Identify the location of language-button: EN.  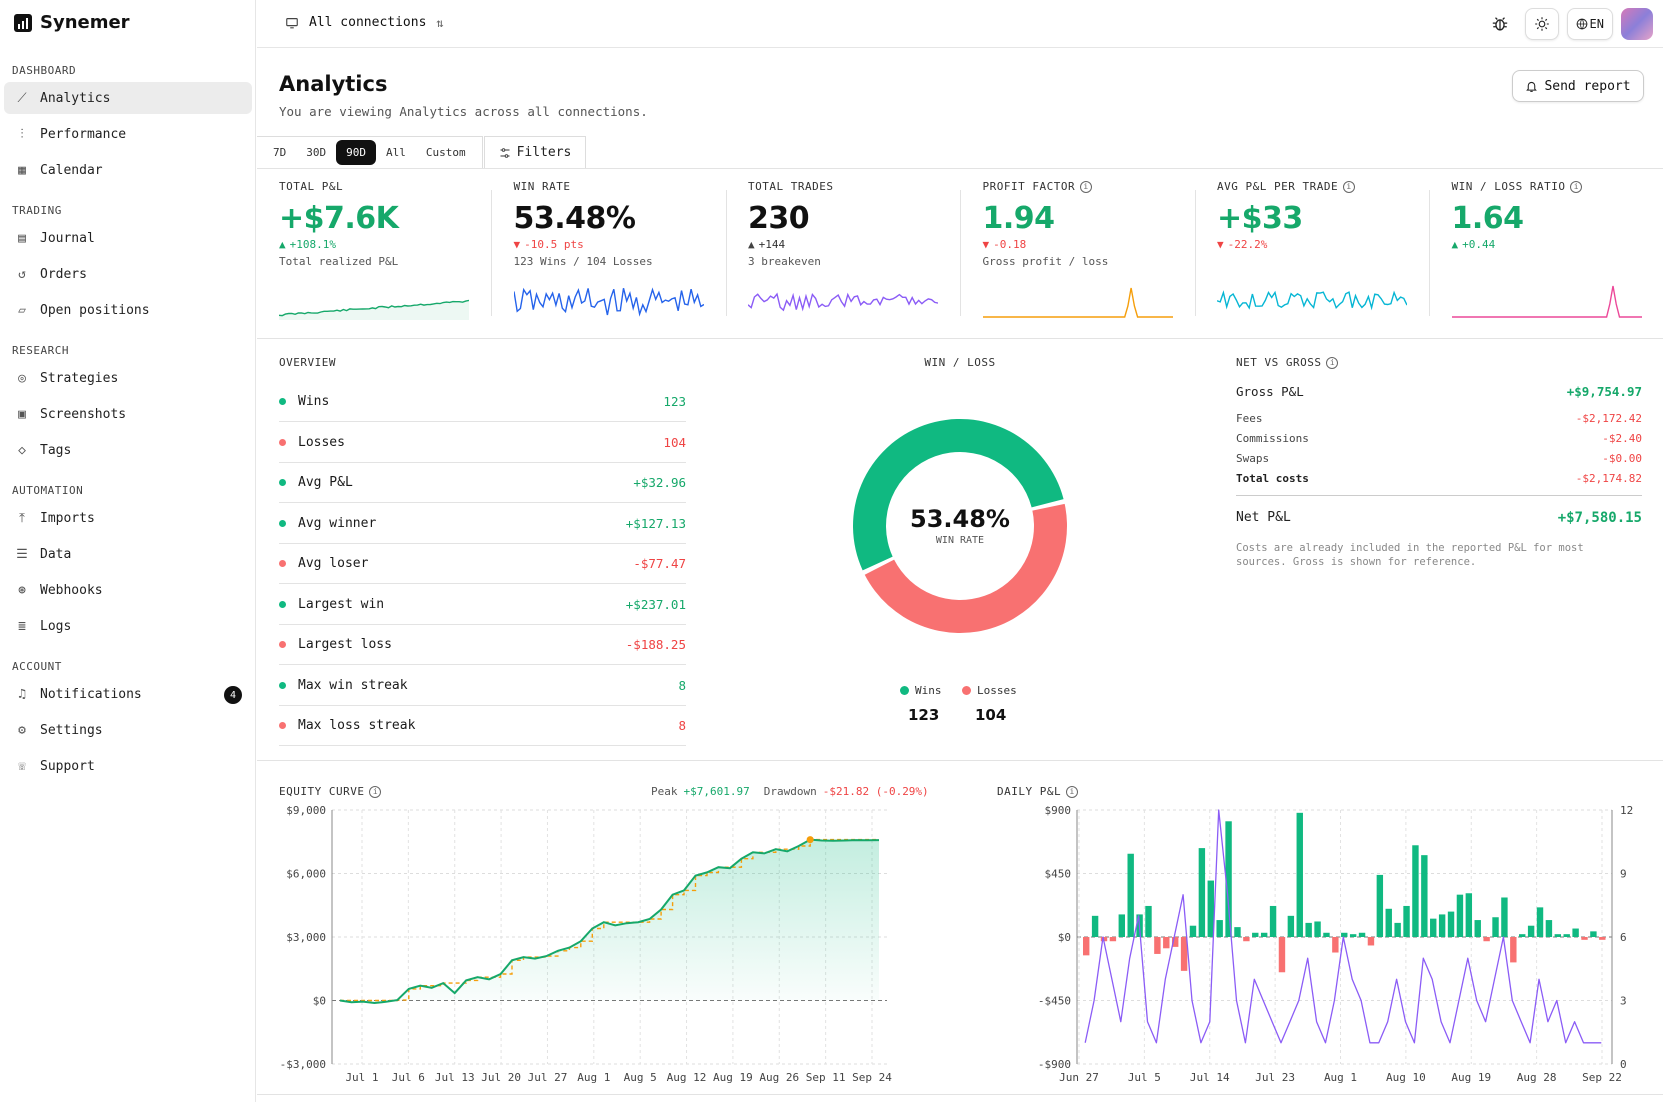
(1589, 24).